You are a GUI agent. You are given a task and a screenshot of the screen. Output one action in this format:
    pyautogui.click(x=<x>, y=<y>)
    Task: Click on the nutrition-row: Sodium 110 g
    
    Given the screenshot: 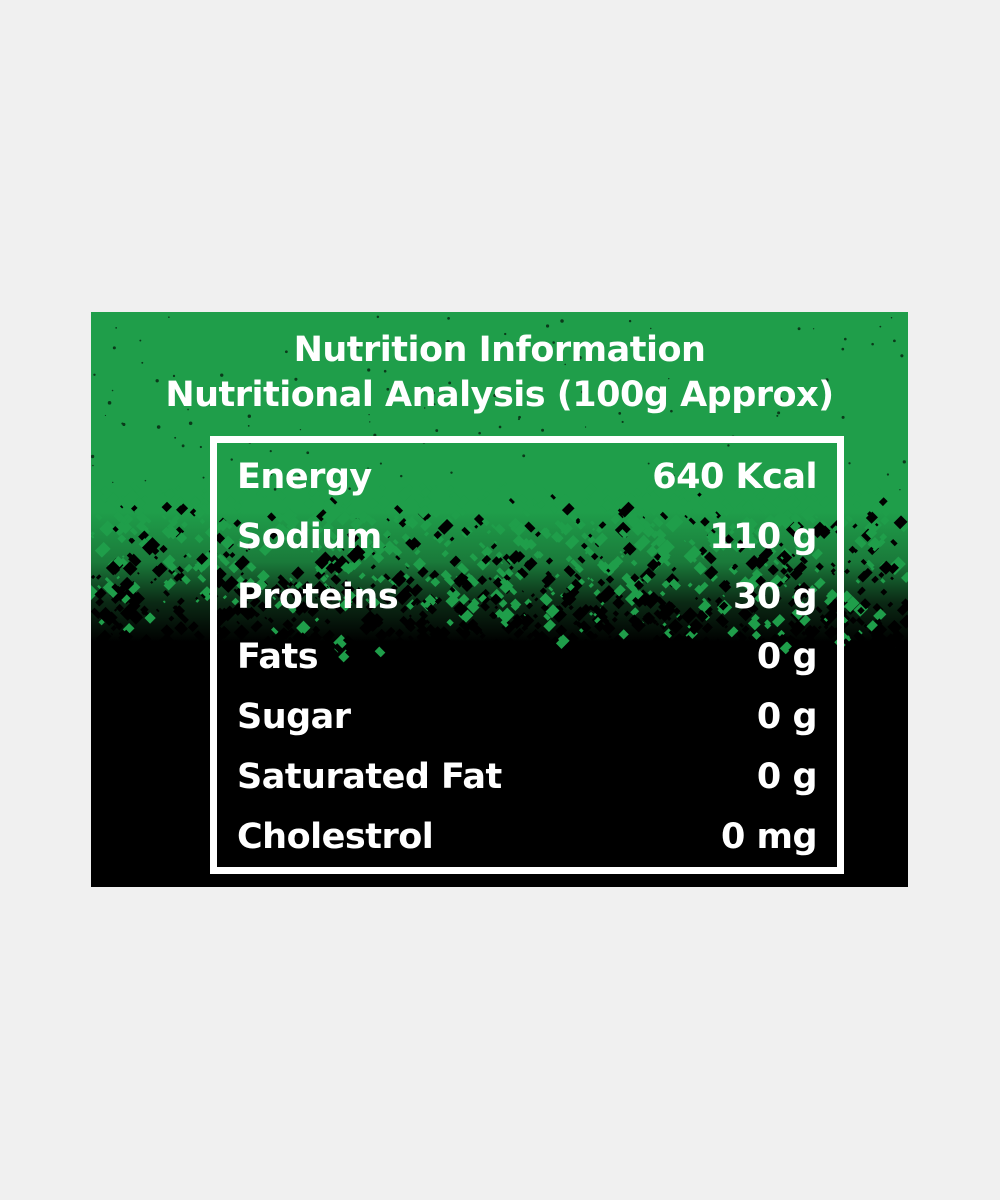 What is the action you would take?
    pyautogui.click(x=527, y=537)
    